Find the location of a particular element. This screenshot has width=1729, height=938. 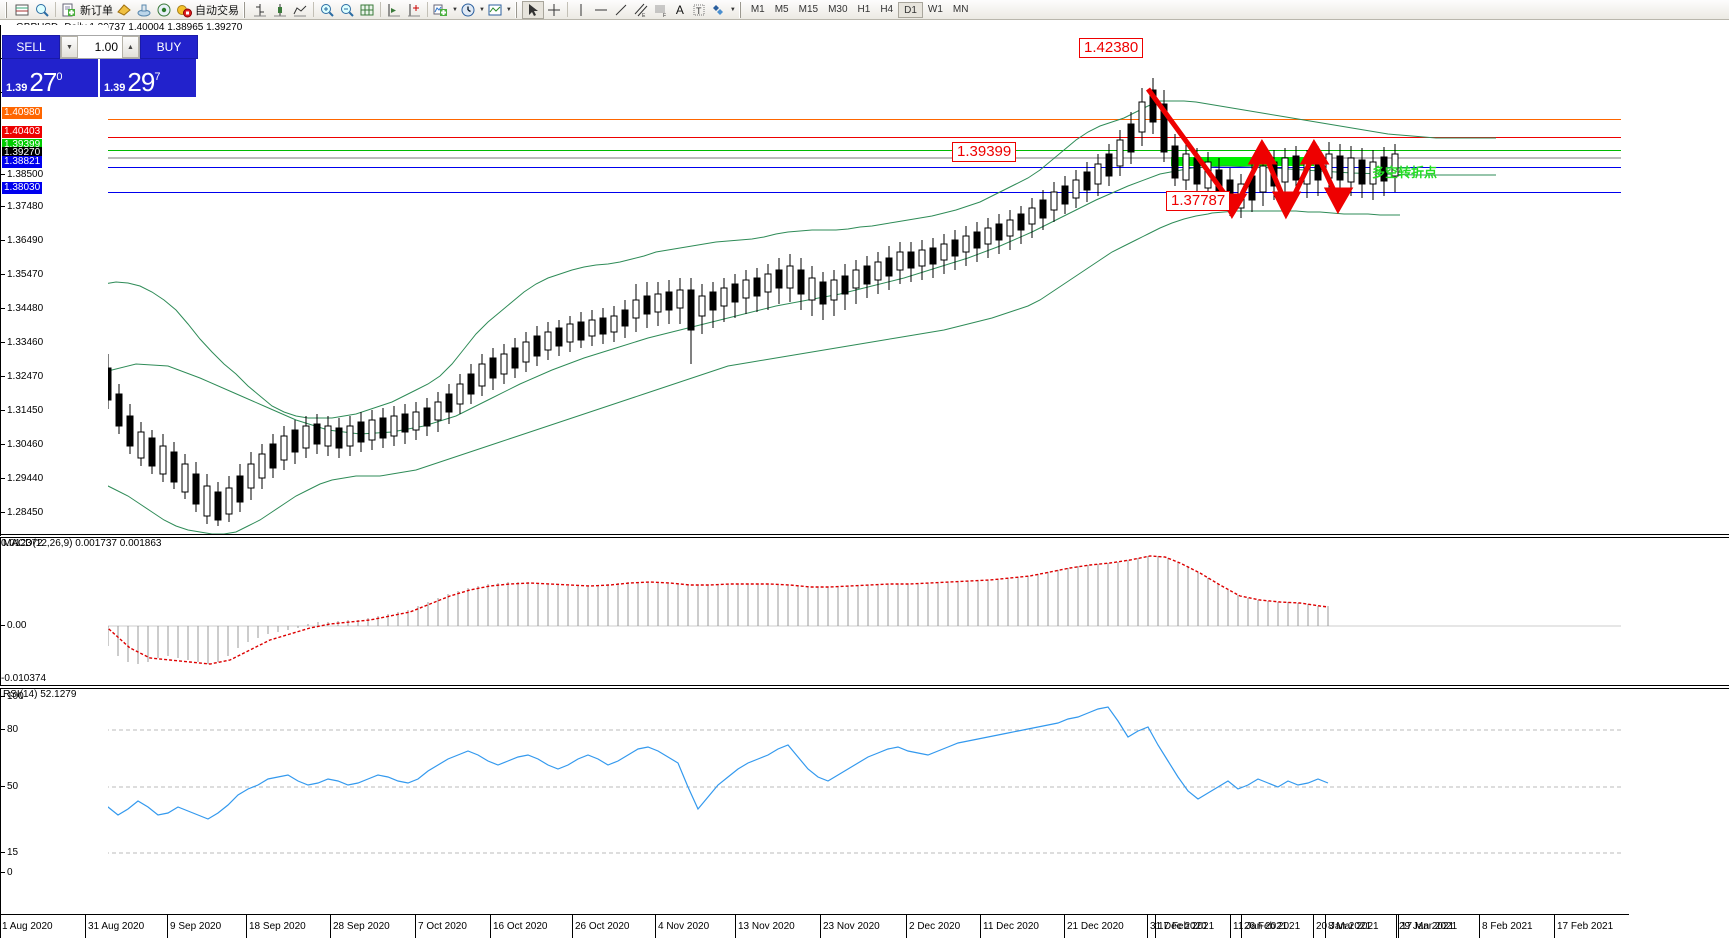

shapes-dropdown-arrow: ▼ is located at coordinates (732, 9).